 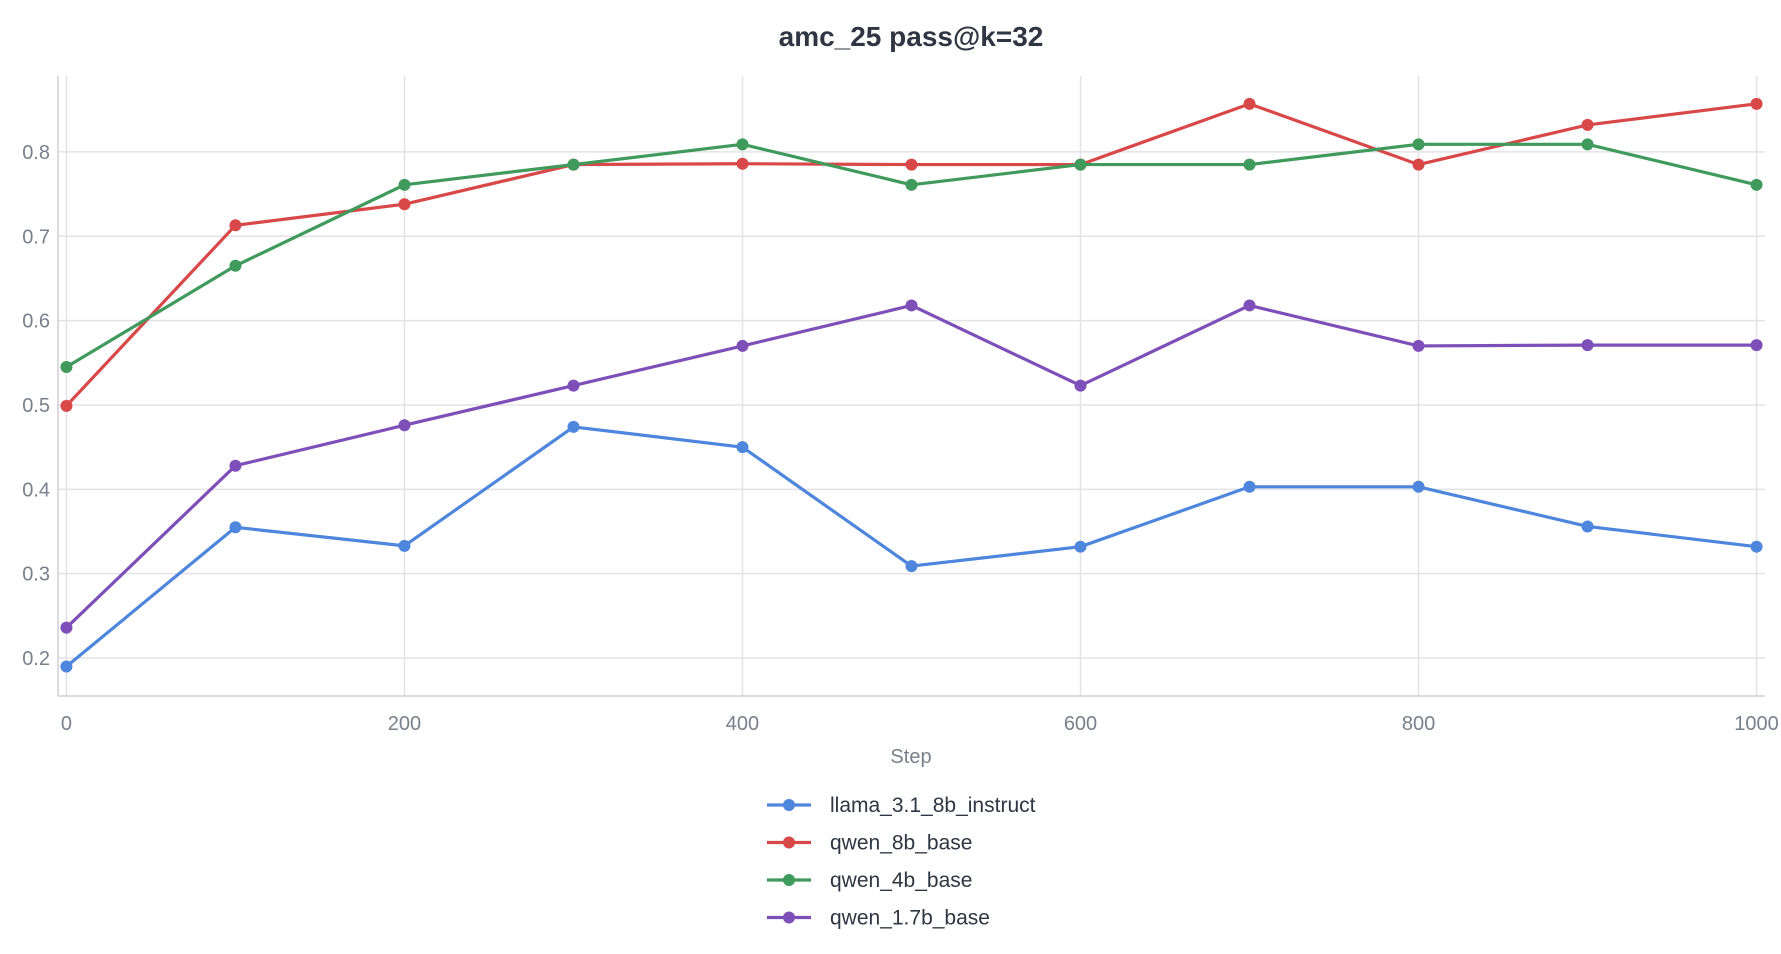 What do you see at coordinates (1418, 724) in the screenshot?
I see `x-tick-label: 800` at bounding box center [1418, 724].